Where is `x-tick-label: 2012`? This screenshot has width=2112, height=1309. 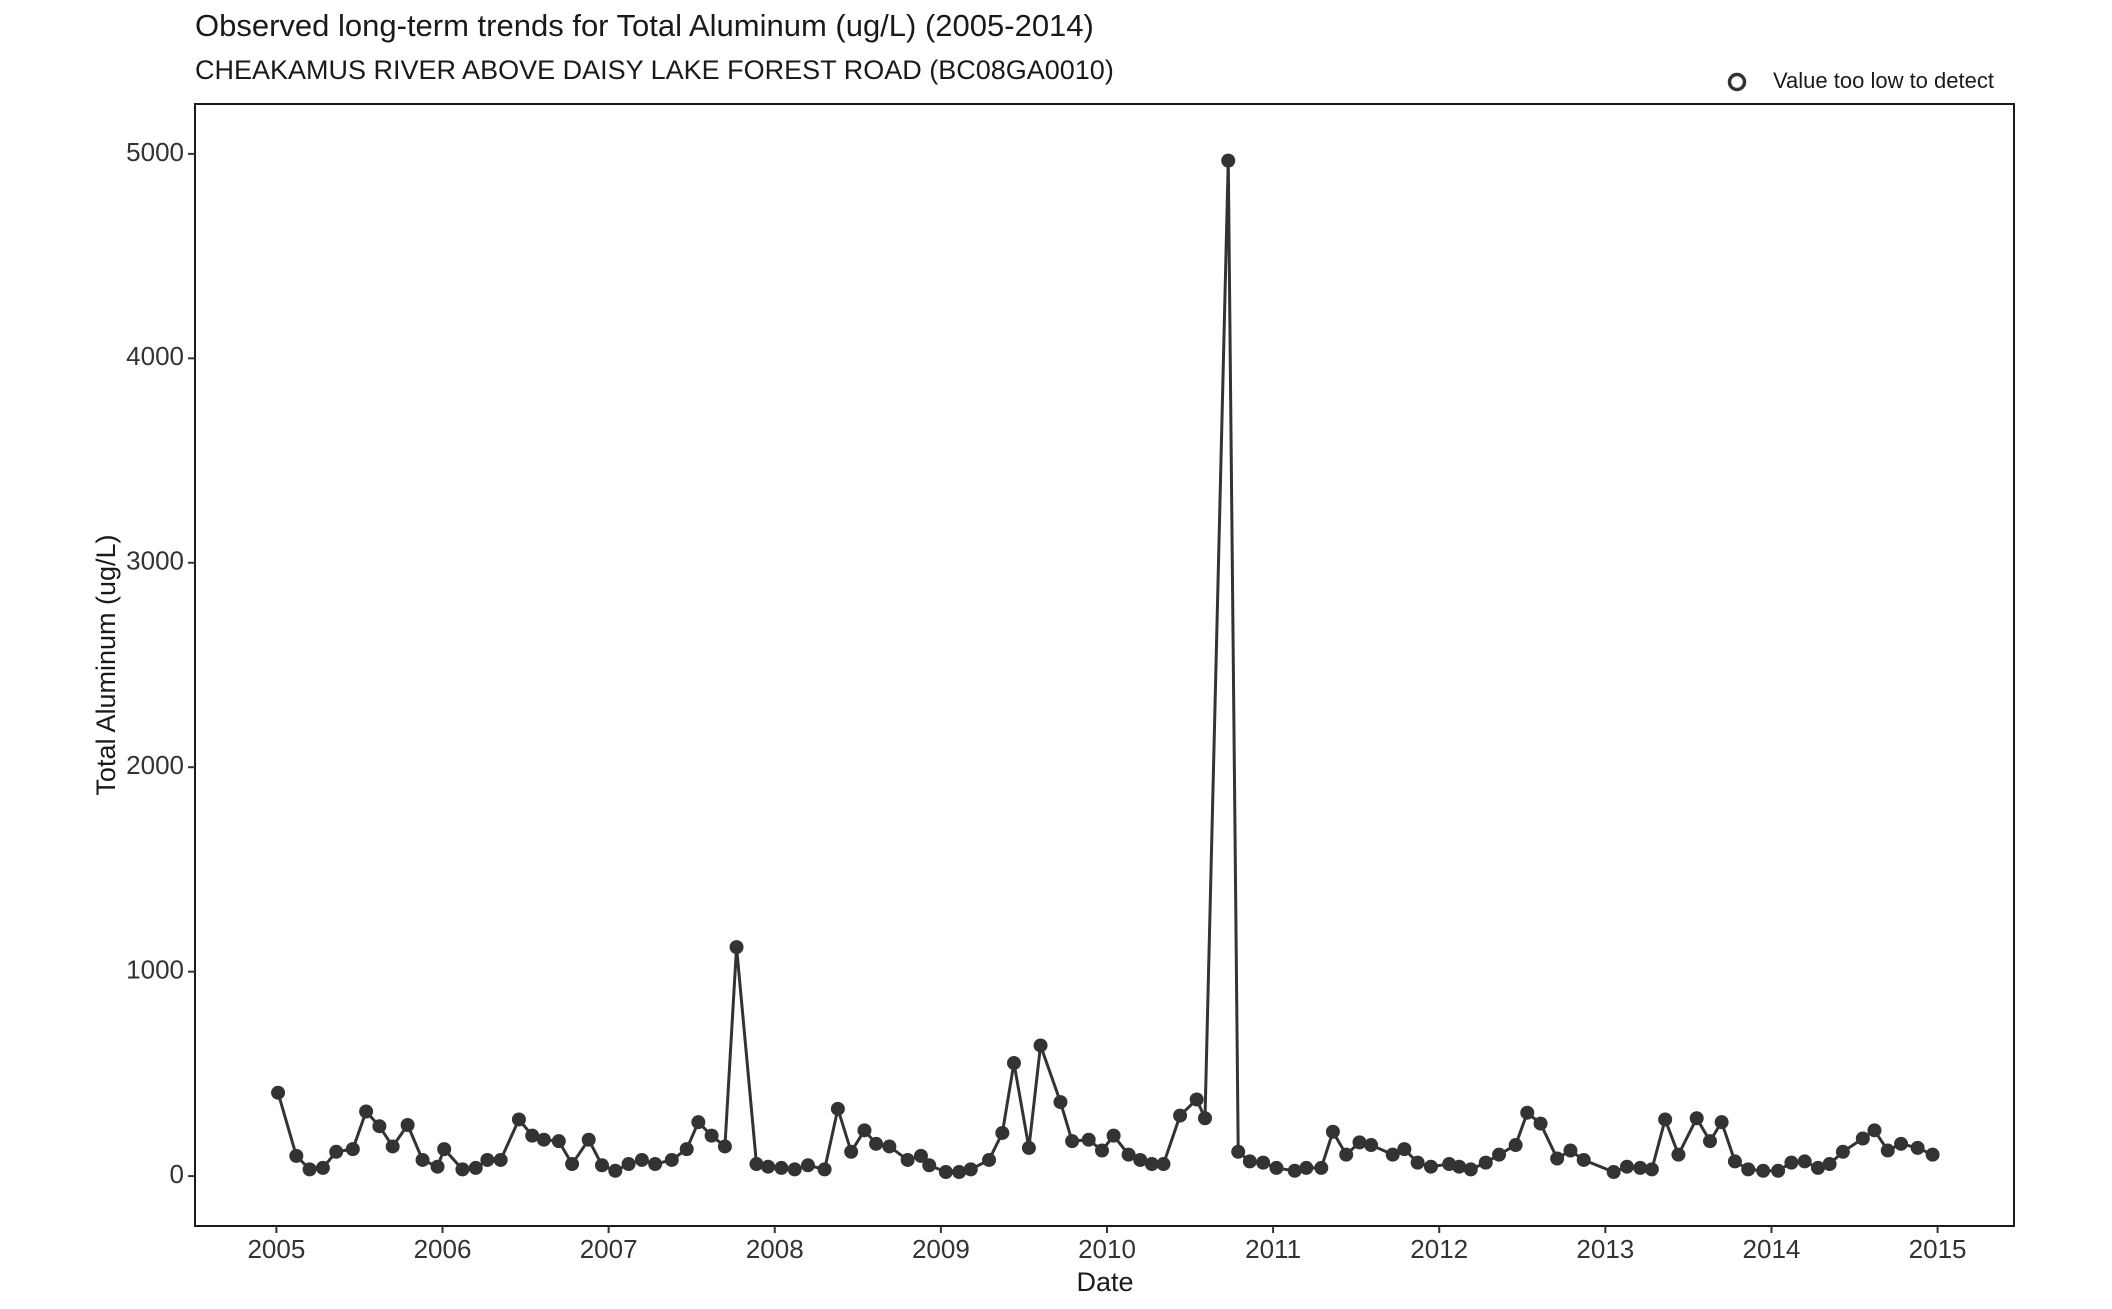
x-tick-label: 2012 is located at coordinates (1439, 1249).